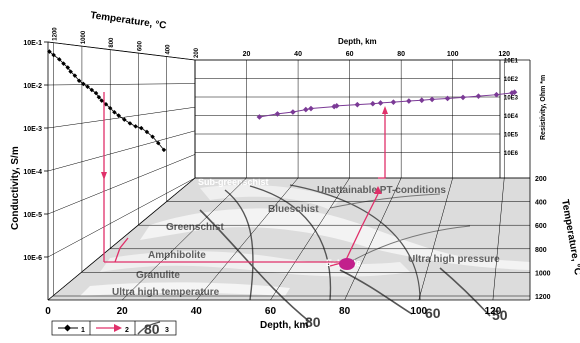 This screenshot has width=580, height=343. I want to click on bottom-depth-tick-label: 100, so click(418, 311).